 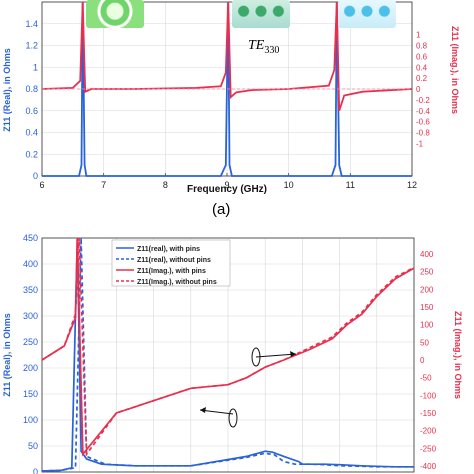 I want to click on y-left-tick-label: 100, so click(x=30, y=420).